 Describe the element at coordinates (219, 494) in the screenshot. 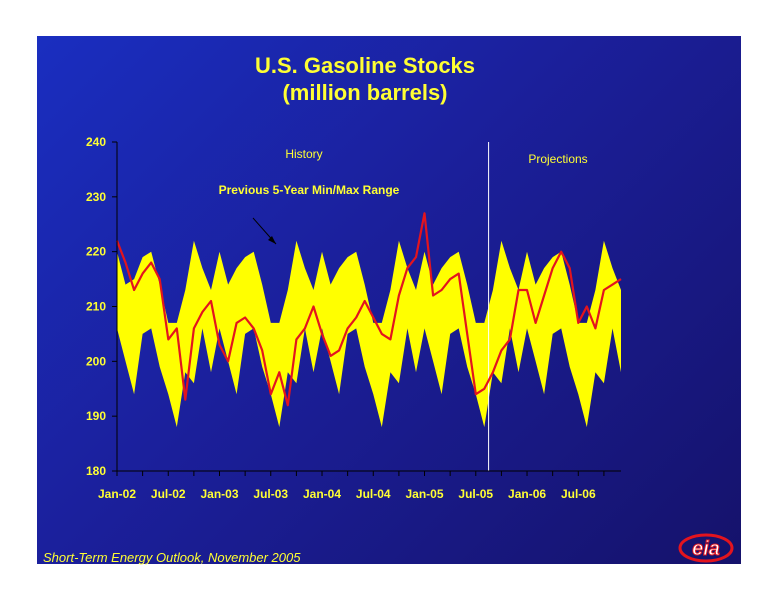

I see `x-tick-label: Jan-03` at that location.